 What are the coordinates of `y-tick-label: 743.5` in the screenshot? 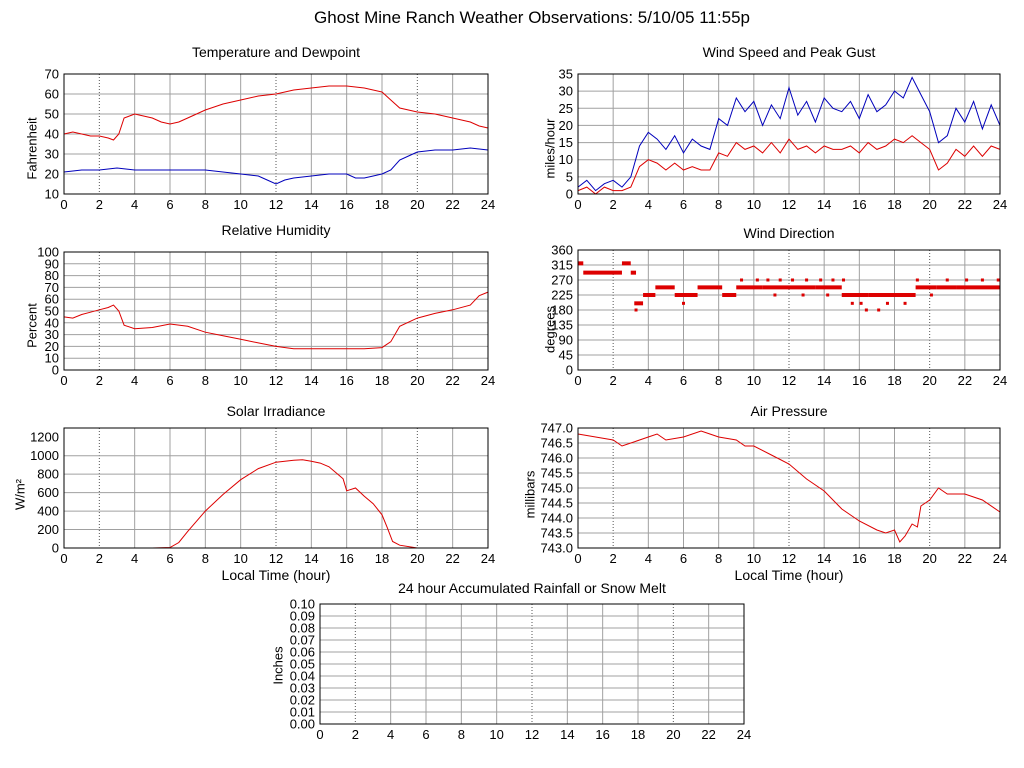 It's located at (556, 533).